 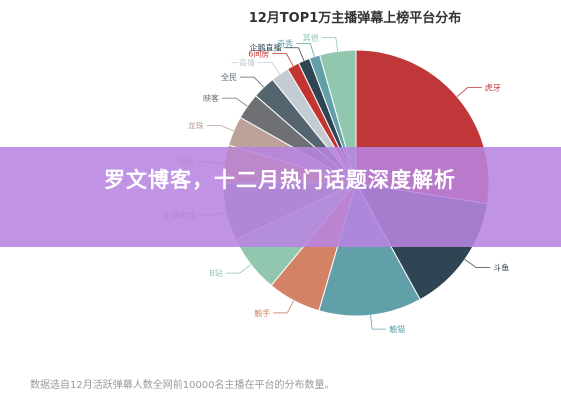 I want to click on pie-label-9: 全民, so click(x=229, y=77).